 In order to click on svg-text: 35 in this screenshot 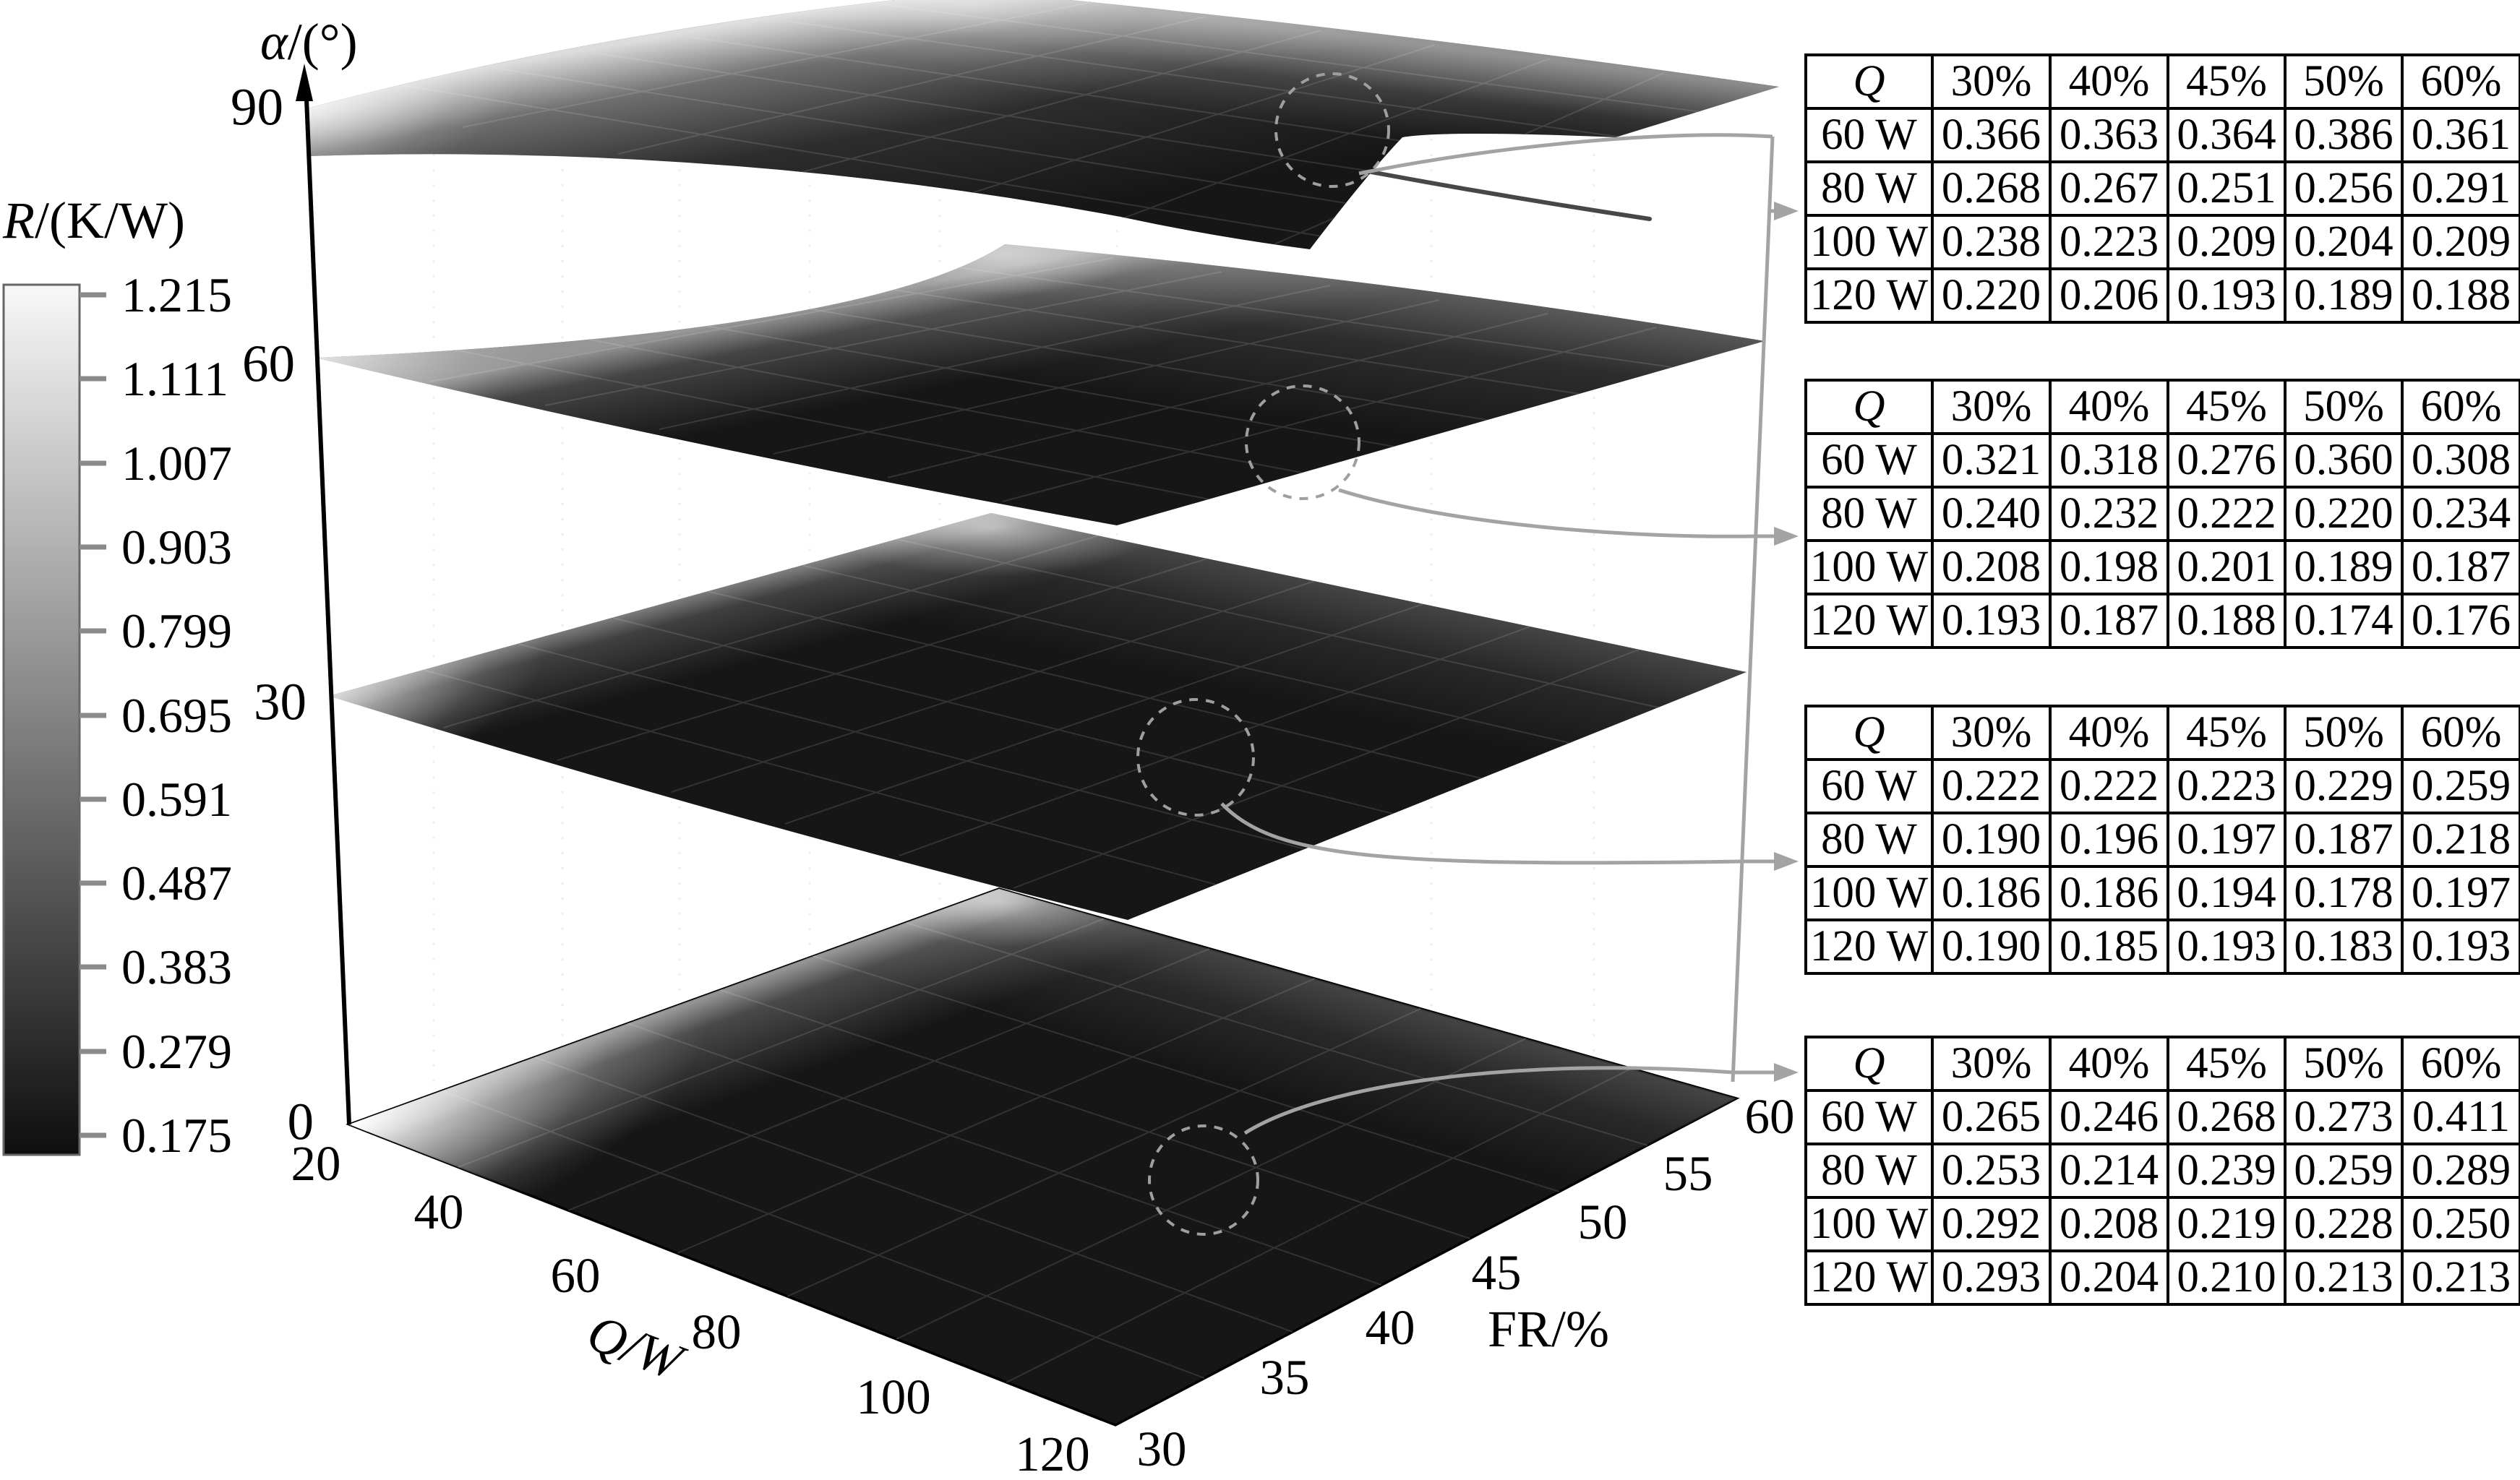, I will do `click(1285, 1377)`.